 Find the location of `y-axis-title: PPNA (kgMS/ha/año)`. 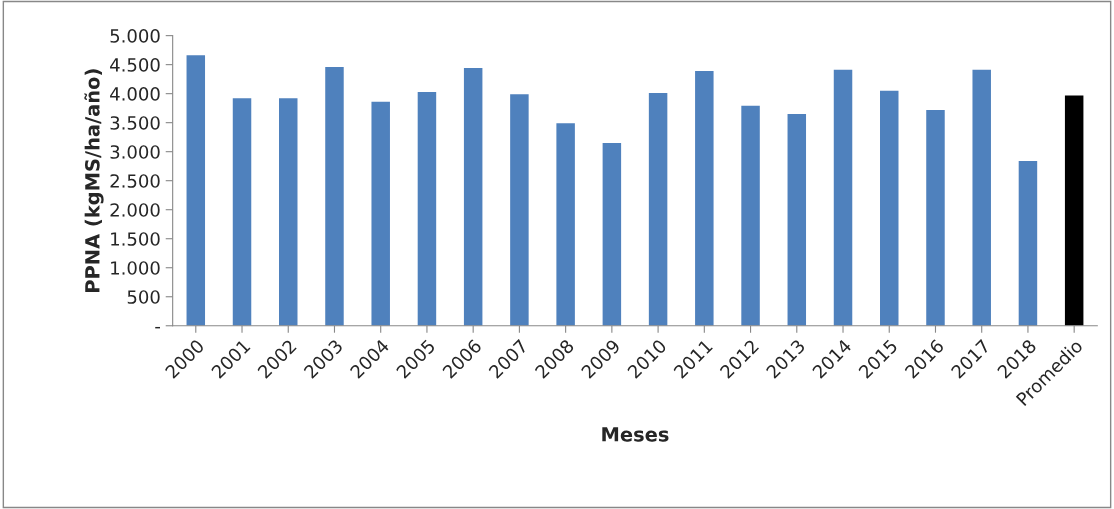

y-axis-title: PPNA (kgMS/ha/año) is located at coordinates (94, 180).